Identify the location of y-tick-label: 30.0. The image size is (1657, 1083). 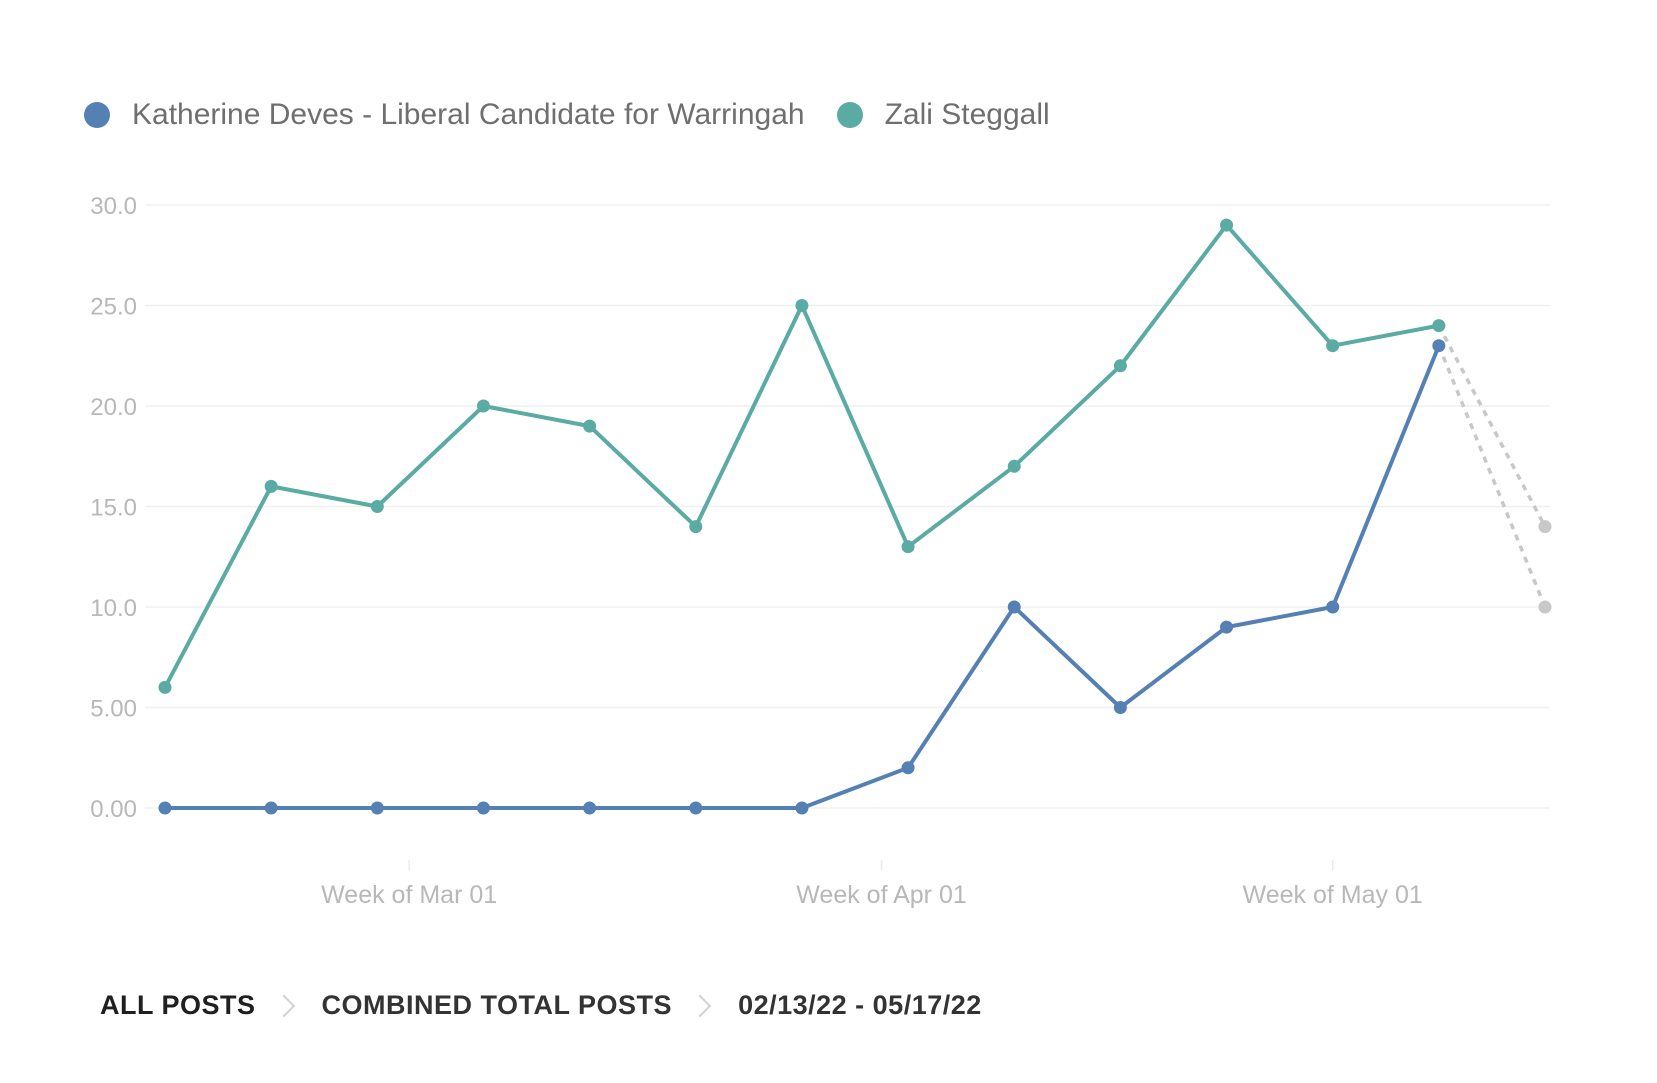
(113, 206).